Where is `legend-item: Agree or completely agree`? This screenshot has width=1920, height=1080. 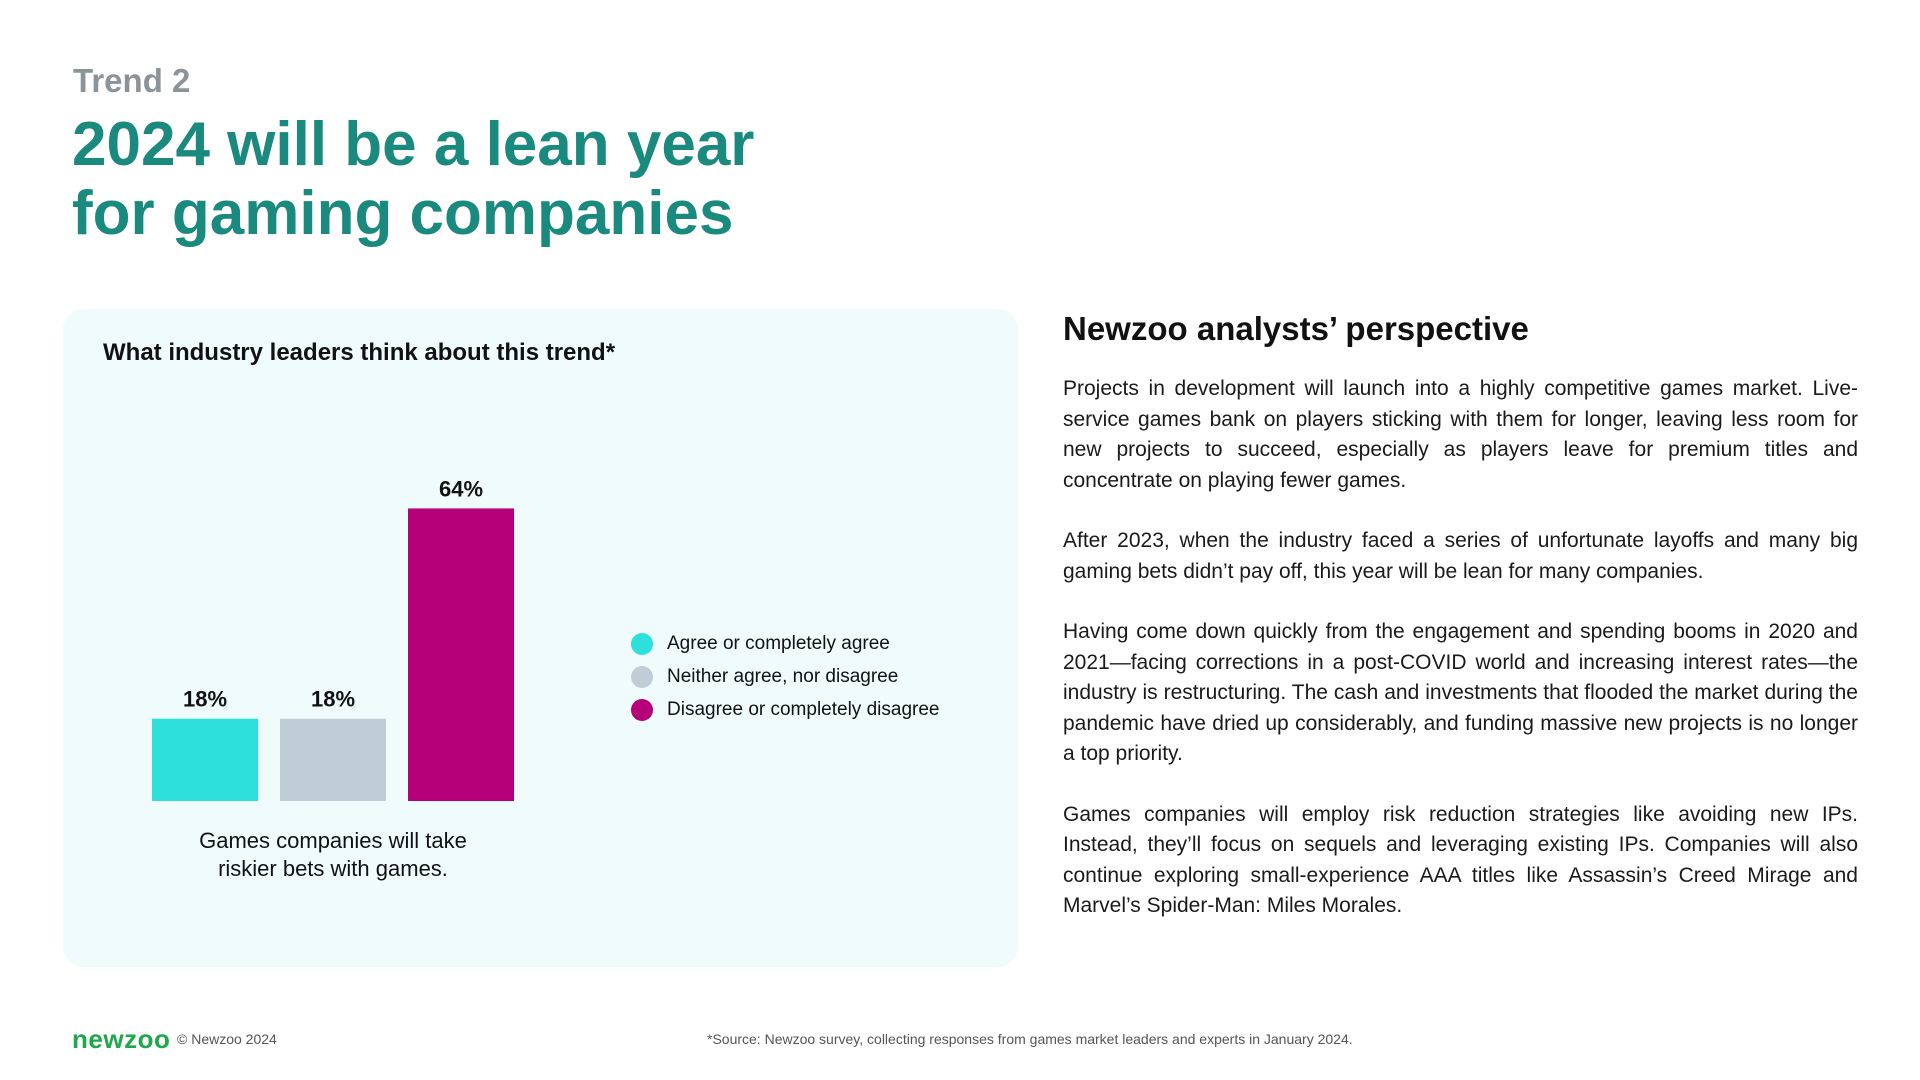
legend-item: Agree or completely agree is located at coordinates (785, 643).